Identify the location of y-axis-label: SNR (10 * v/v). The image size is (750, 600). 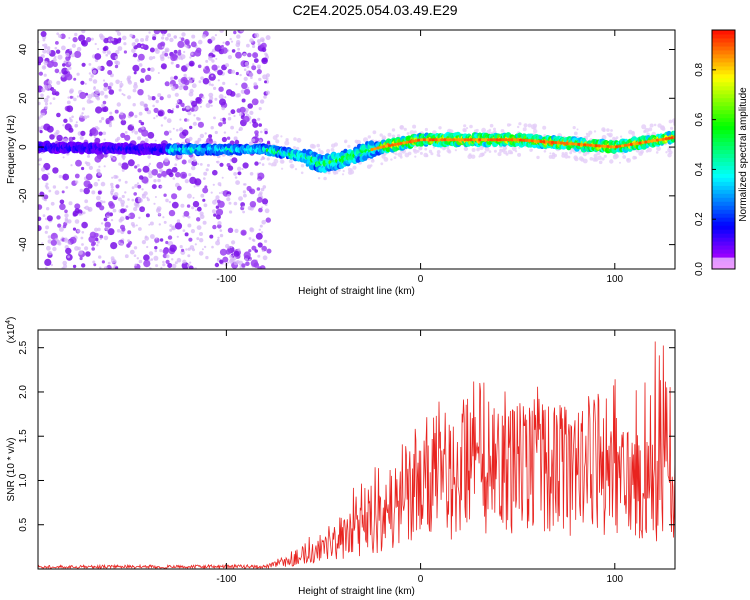
(11, 470).